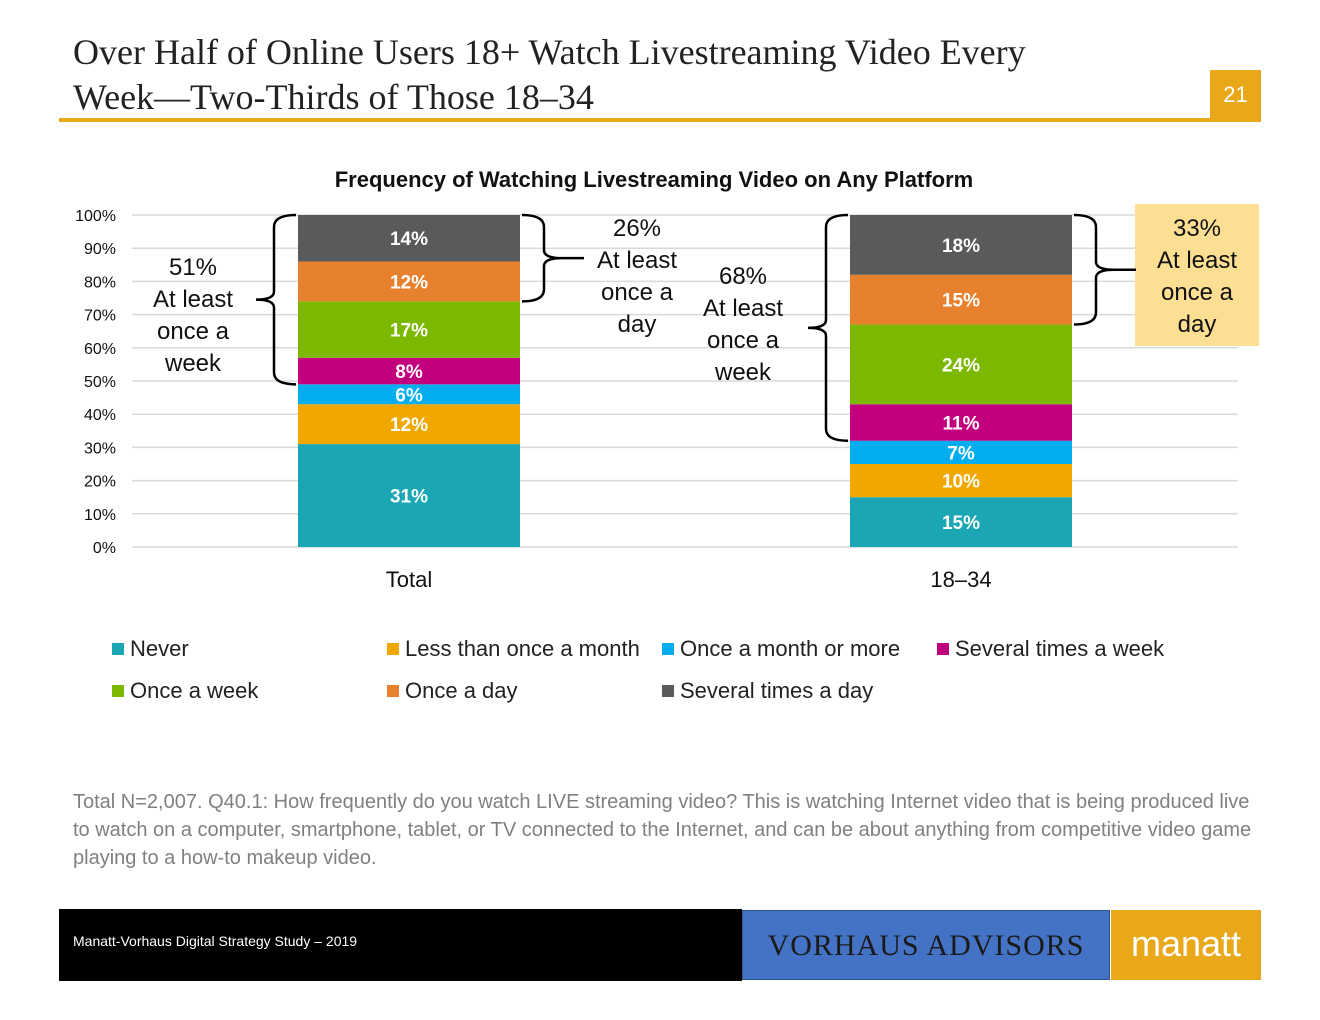 The image size is (1320, 1020). Describe the element at coordinates (100, 316) in the screenshot. I see `y-tick-label: 70%` at that location.